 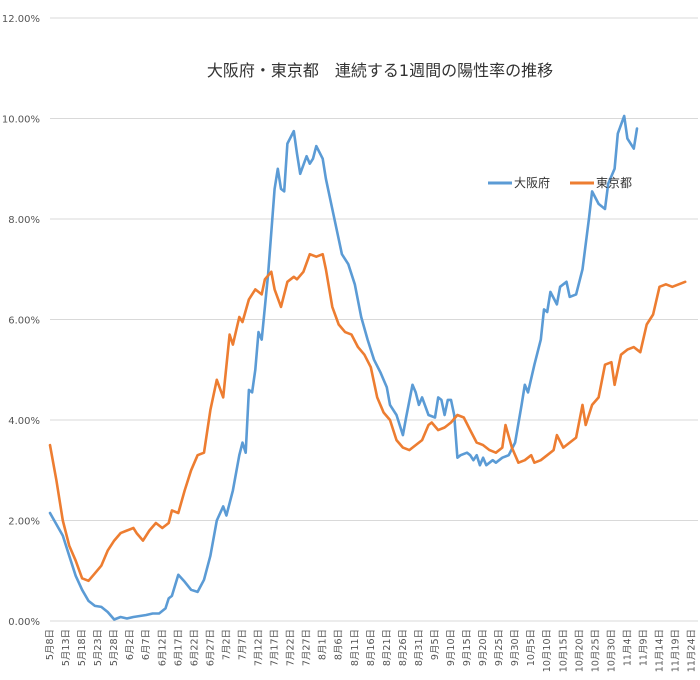 I want to click on x-tick-label: 5月28日, so click(x=114, y=647).